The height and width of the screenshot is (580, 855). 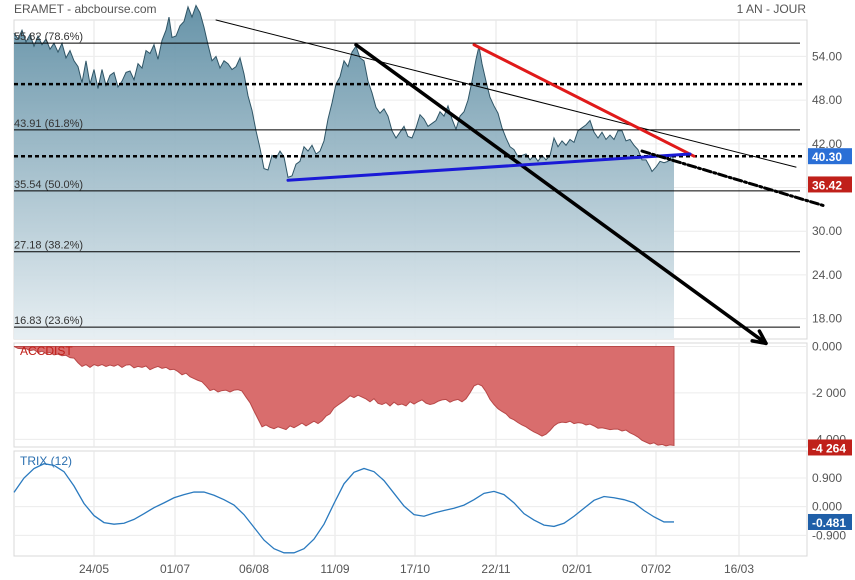 What do you see at coordinates (48, 321) in the screenshot?
I see `fib-level-label: 16.83 (23.6%)` at bounding box center [48, 321].